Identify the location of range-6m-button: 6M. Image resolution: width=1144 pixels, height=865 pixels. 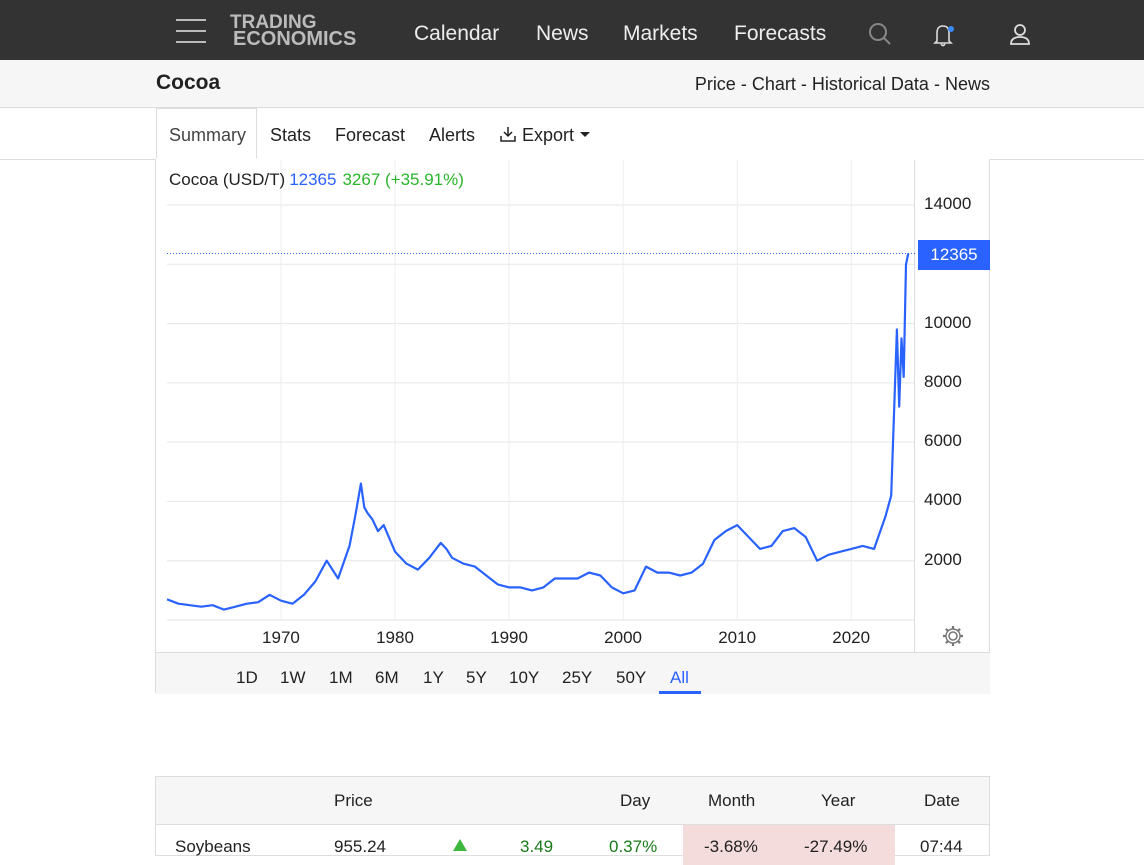
(387, 677).